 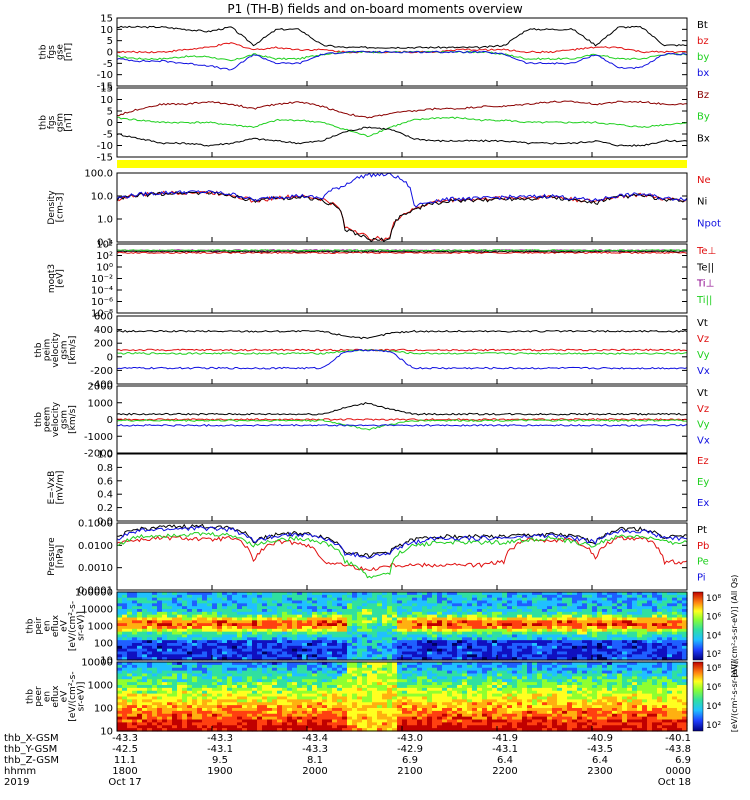 What do you see at coordinates (31, 696) in the screenshot?
I see `ylabel-line: thb` at bounding box center [31, 696].